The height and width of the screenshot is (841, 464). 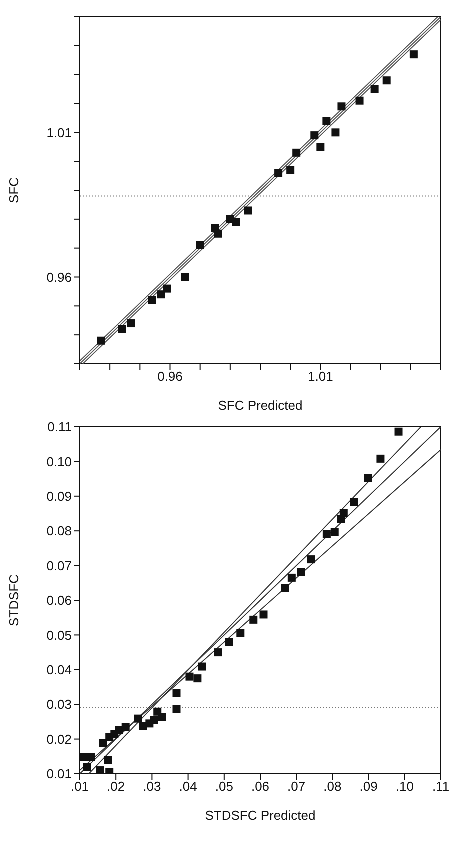 What do you see at coordinates (441, 786) in the screenshot?
I see `x-tick-label: .11` at bounding box center [441, 786].